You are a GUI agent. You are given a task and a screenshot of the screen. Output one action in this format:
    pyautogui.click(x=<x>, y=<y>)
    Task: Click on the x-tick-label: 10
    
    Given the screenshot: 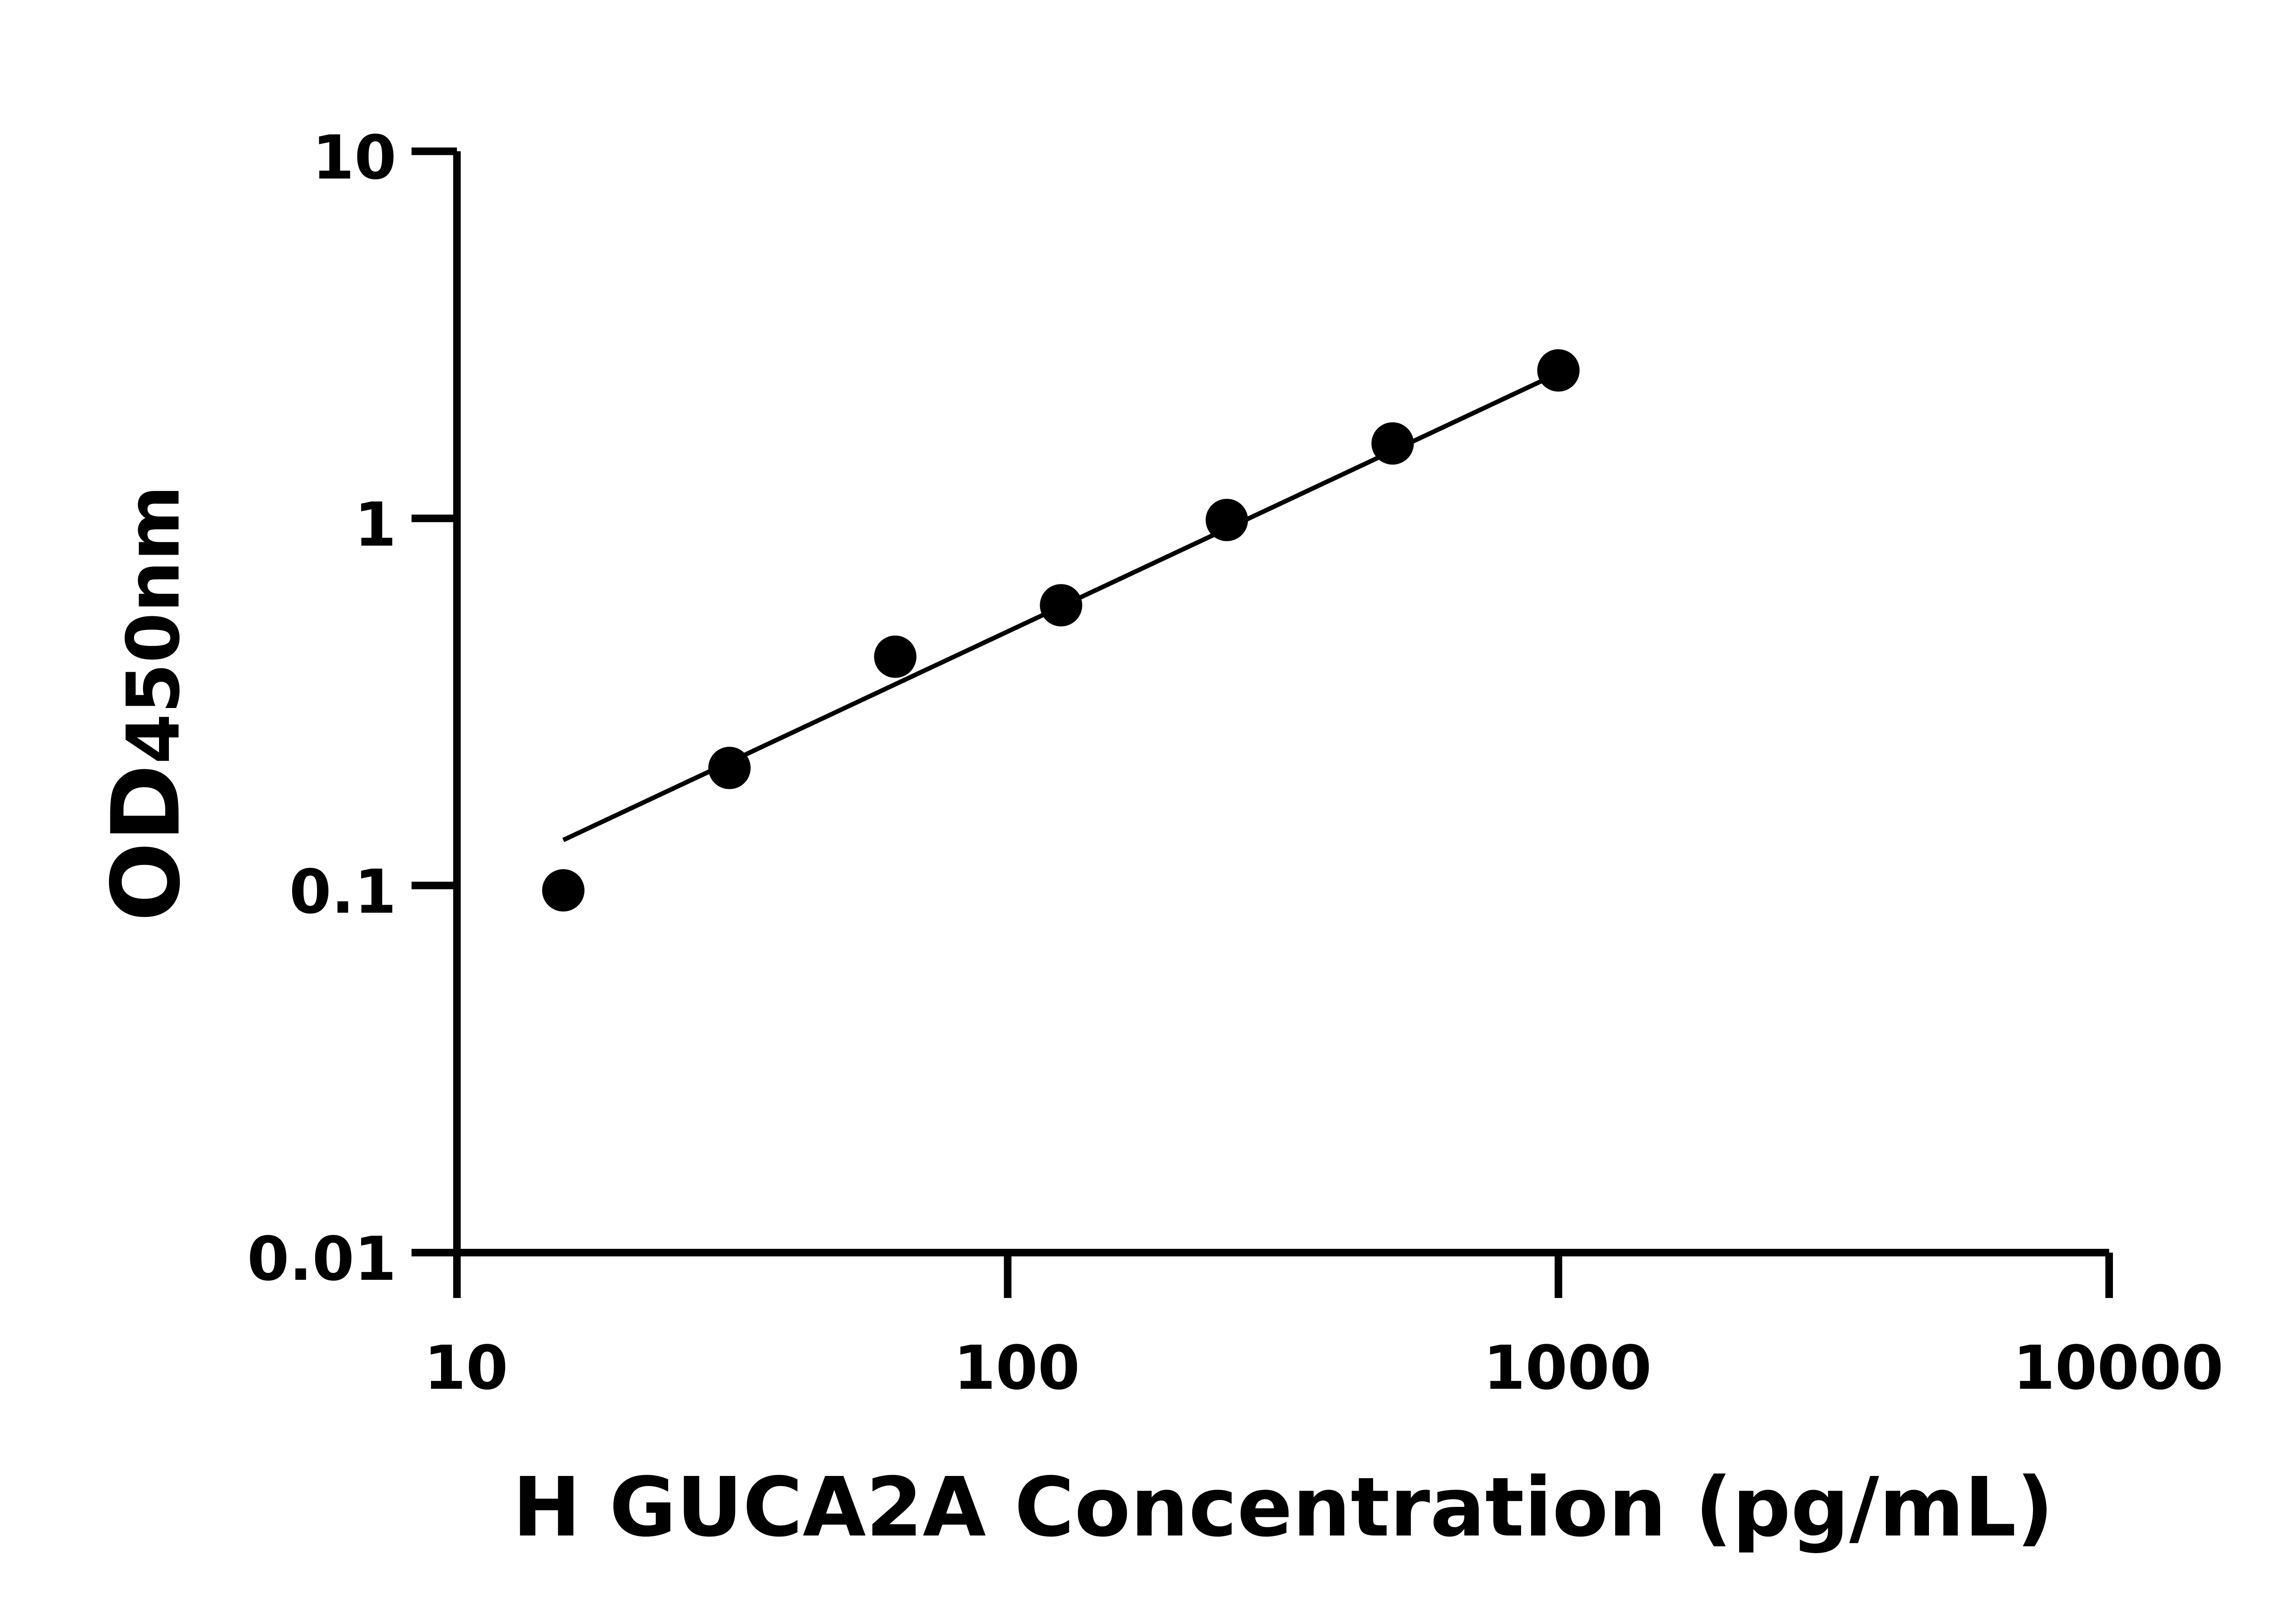 What is the action you would take?
    pyautogui.click(x=466, y=1368)
    